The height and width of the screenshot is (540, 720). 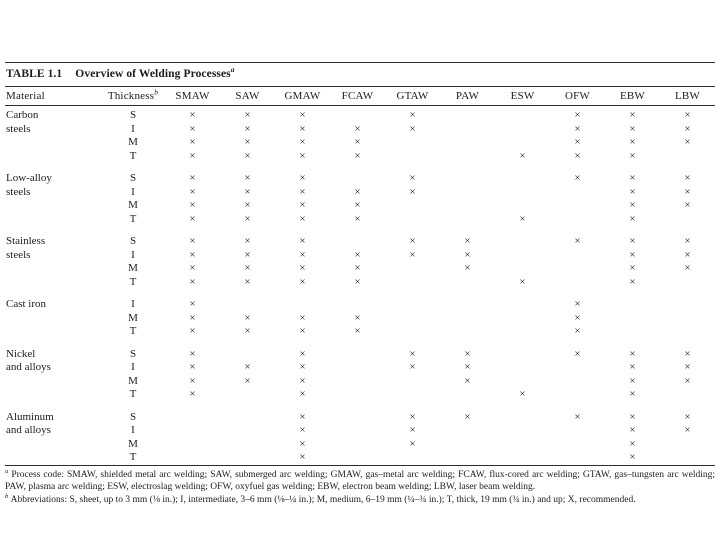 What do you see at coordinates (7, 496) in the screenshot?
I see `footnote-b-marker: b` at bounding box center [7, 496].